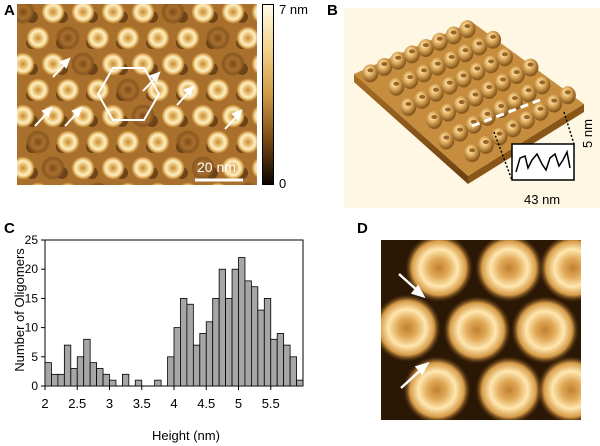 The image size is (600, 446). I want to click on panel-d-label: D, so click(362, 228).